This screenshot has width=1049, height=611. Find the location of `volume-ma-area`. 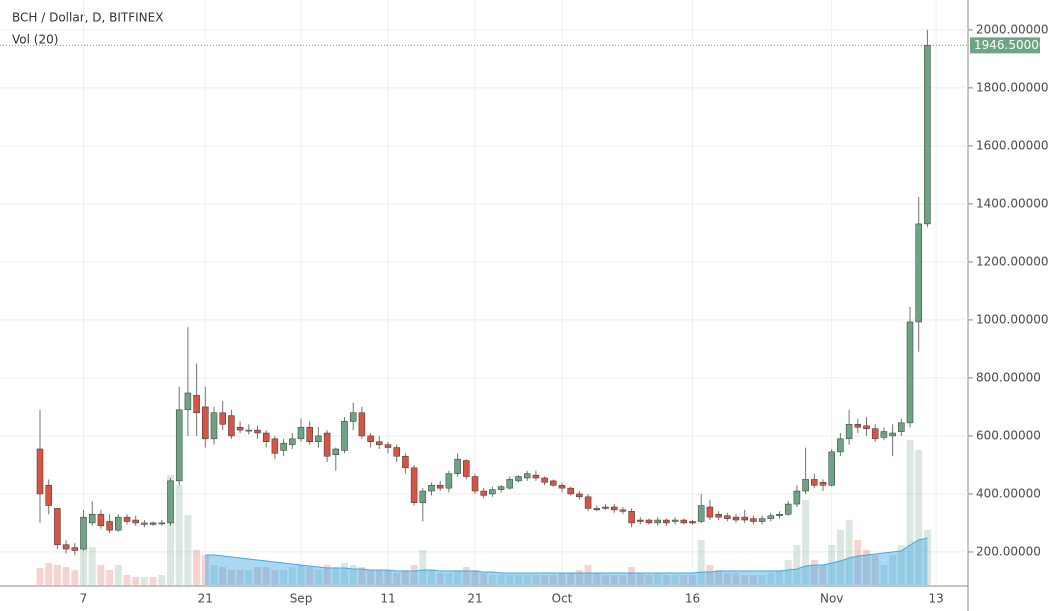

volume-ma-area is located at coordinates (566, 561).